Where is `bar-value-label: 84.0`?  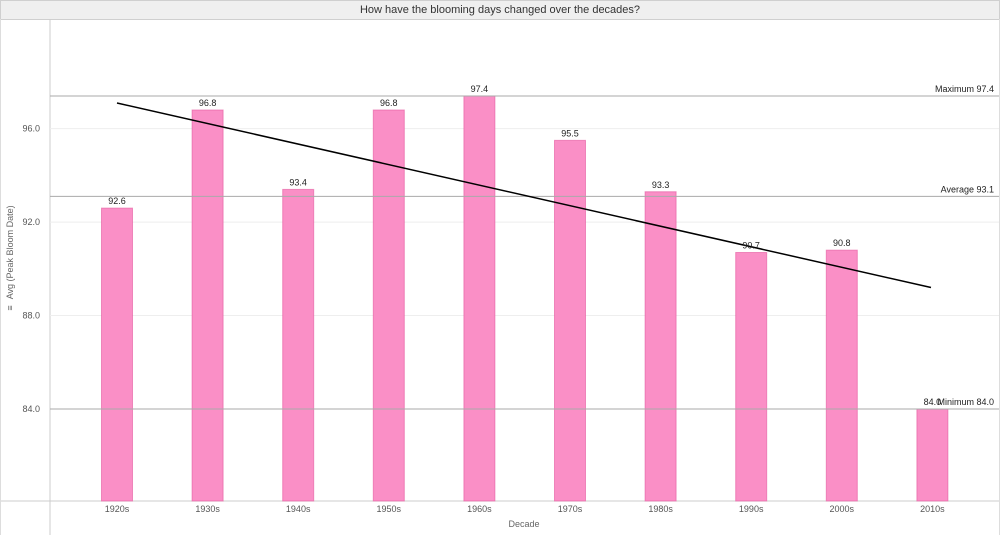
bar-value-label: 84.0 is located at coordinates (933, 402).